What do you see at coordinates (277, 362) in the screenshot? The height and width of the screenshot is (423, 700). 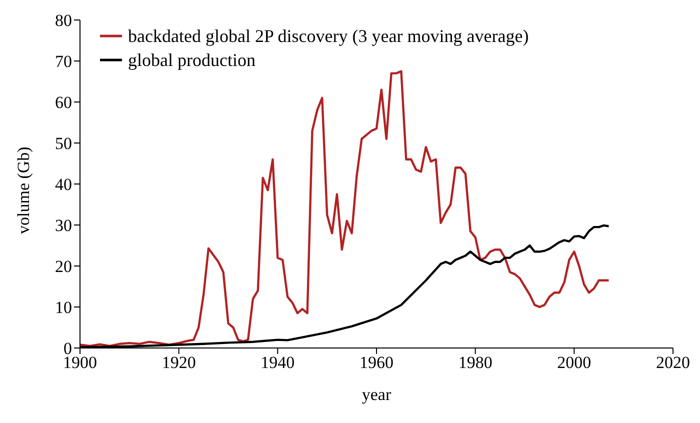 I see `x-tick-label: 1940` at bounding box center [277, 362].